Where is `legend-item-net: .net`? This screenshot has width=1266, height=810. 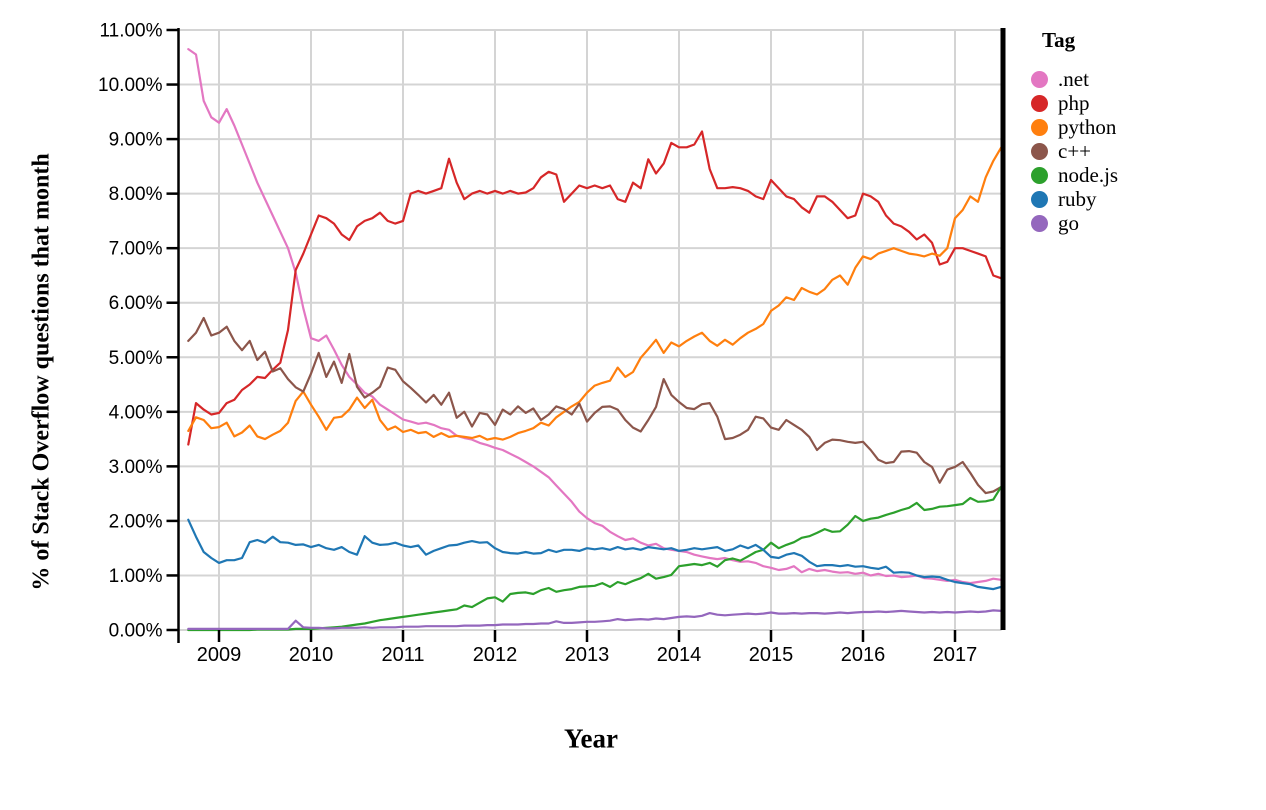
legend-item-net: .net is located at coordinates (1074, 79).